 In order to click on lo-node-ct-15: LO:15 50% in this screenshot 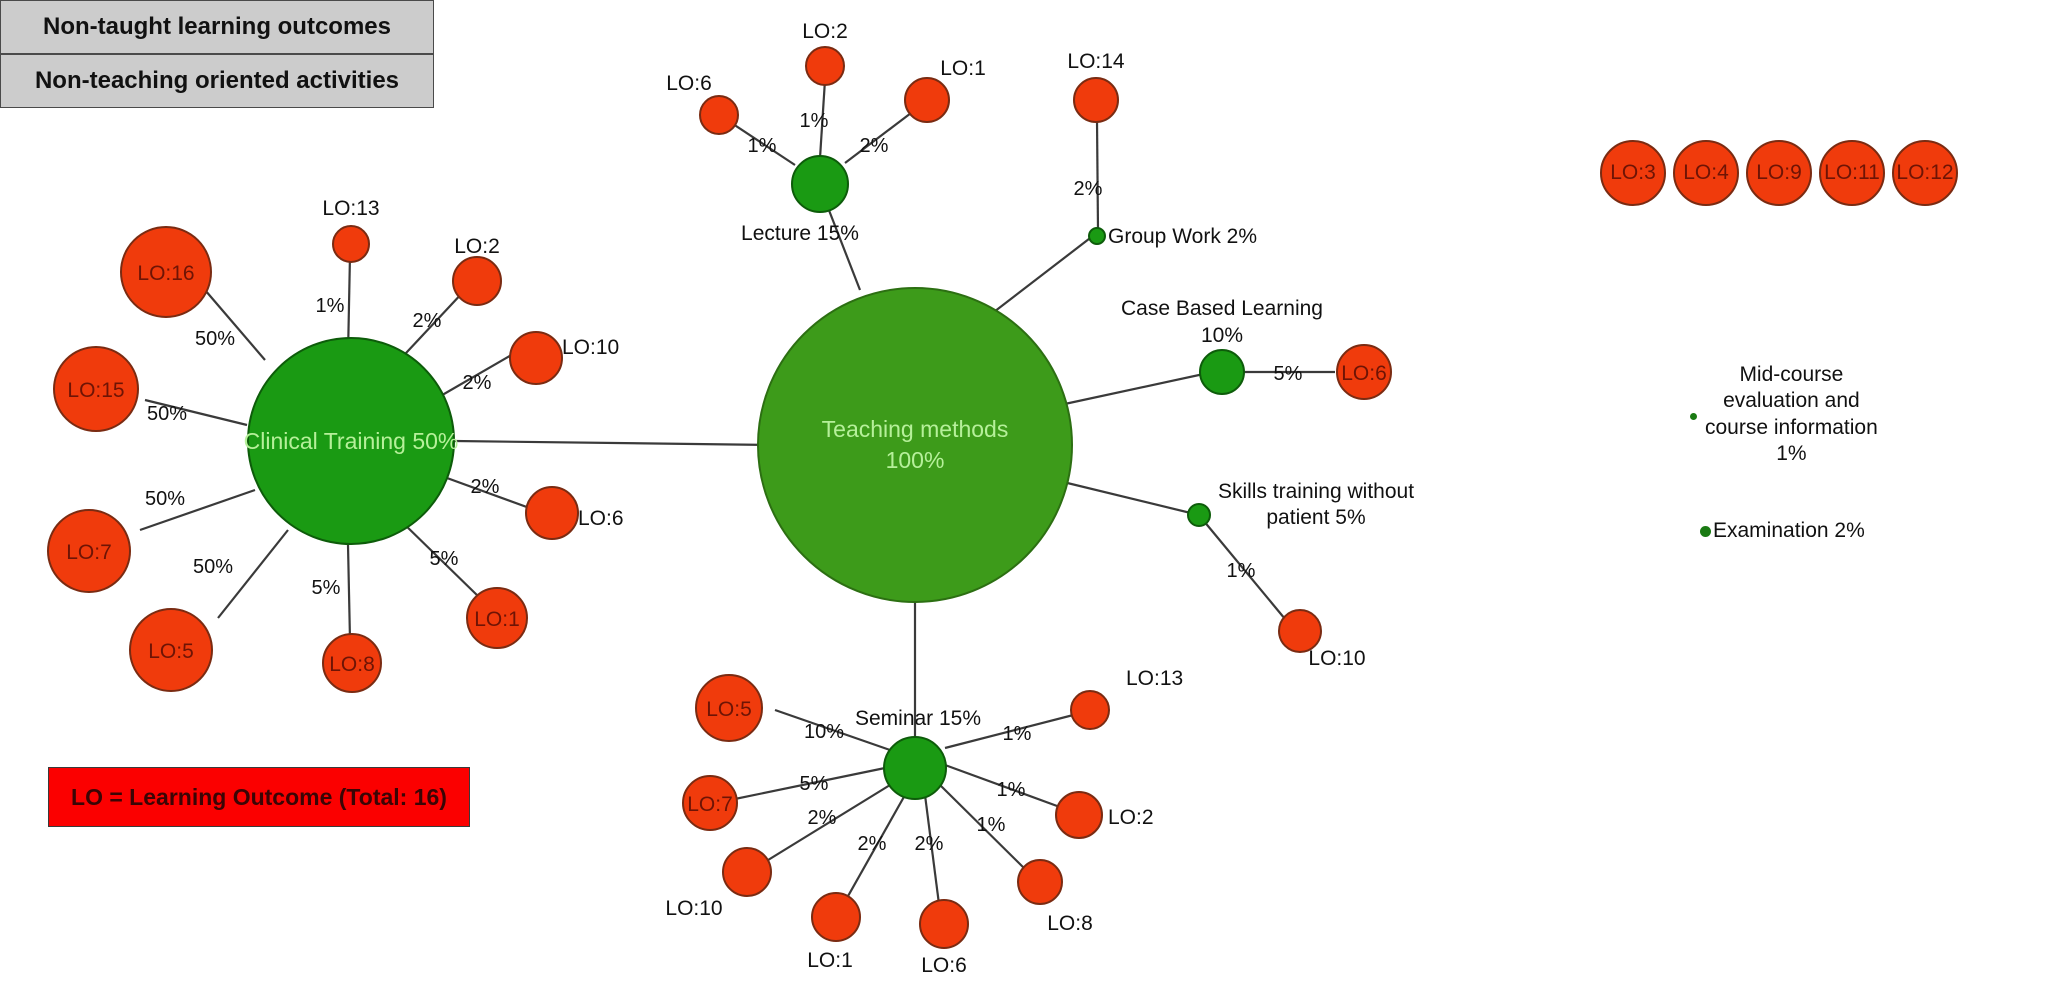, I will do `click(120, 389)`.